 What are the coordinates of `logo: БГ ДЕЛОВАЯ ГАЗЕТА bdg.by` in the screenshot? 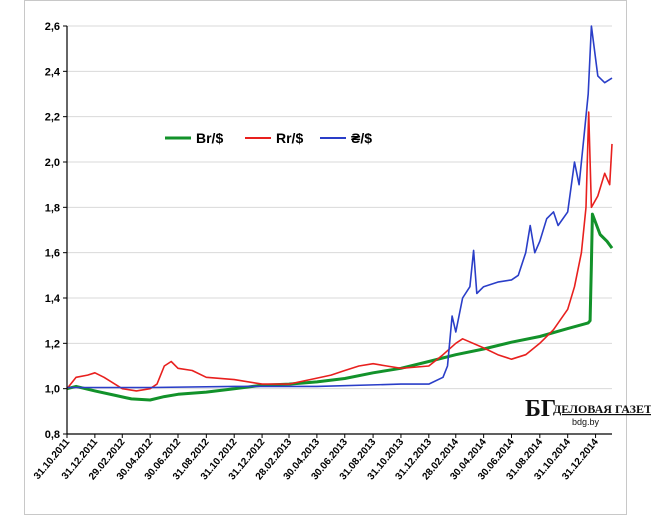 It's located at (588, 411).